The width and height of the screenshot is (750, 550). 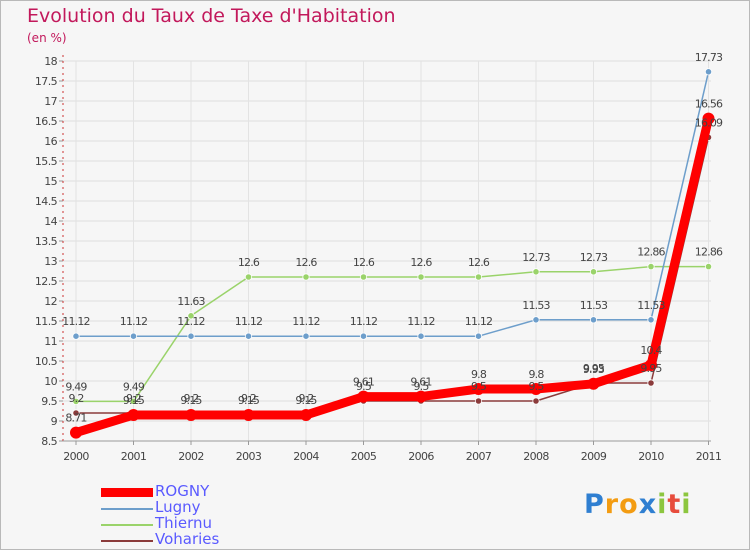 I want to click on legend-item-lugny: Lugny, so click(x=211, y=507).